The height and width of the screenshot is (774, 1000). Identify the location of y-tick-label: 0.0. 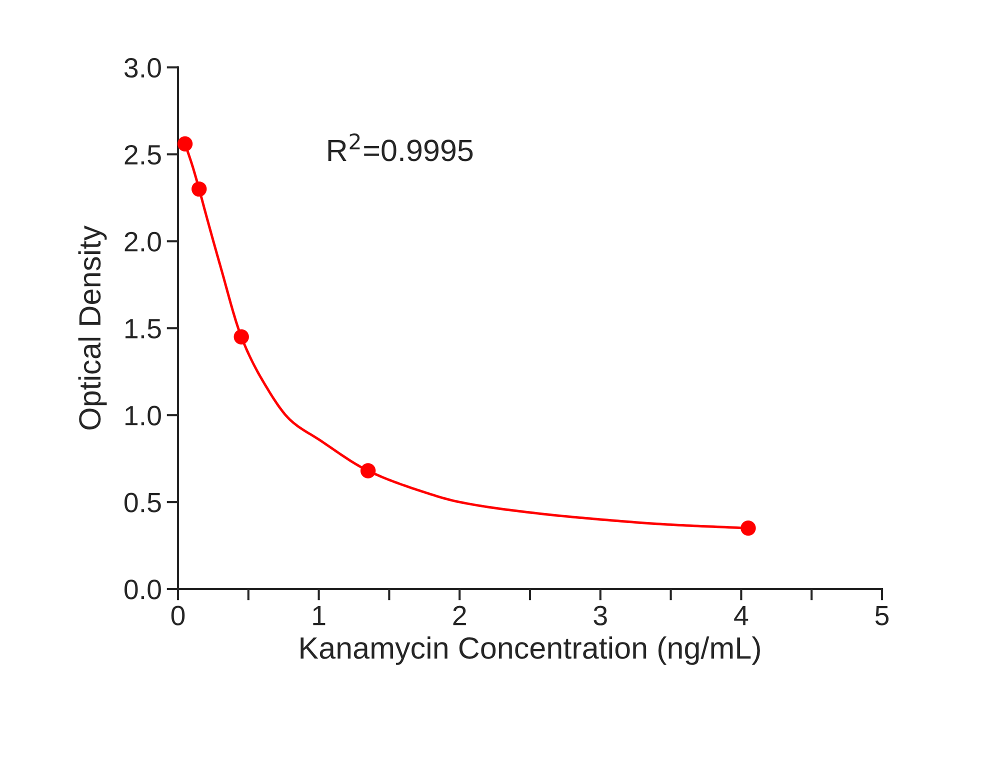
(142, 590).